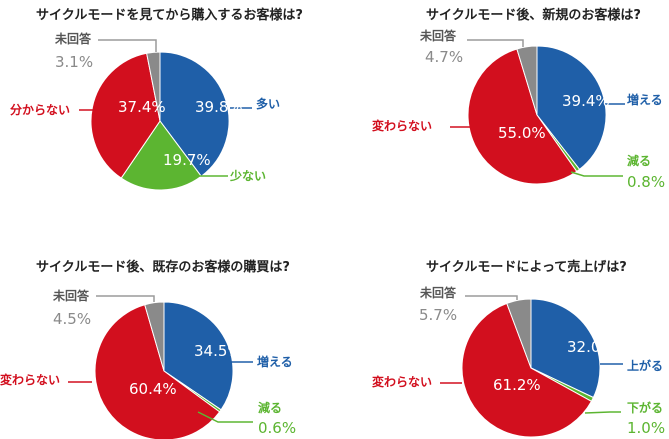 The height and width of the screenshot is (439, 669). Describe the element at coordinates (645, 407) in the screenshot. I see `chart-4-label-2: 下がる` at that location.